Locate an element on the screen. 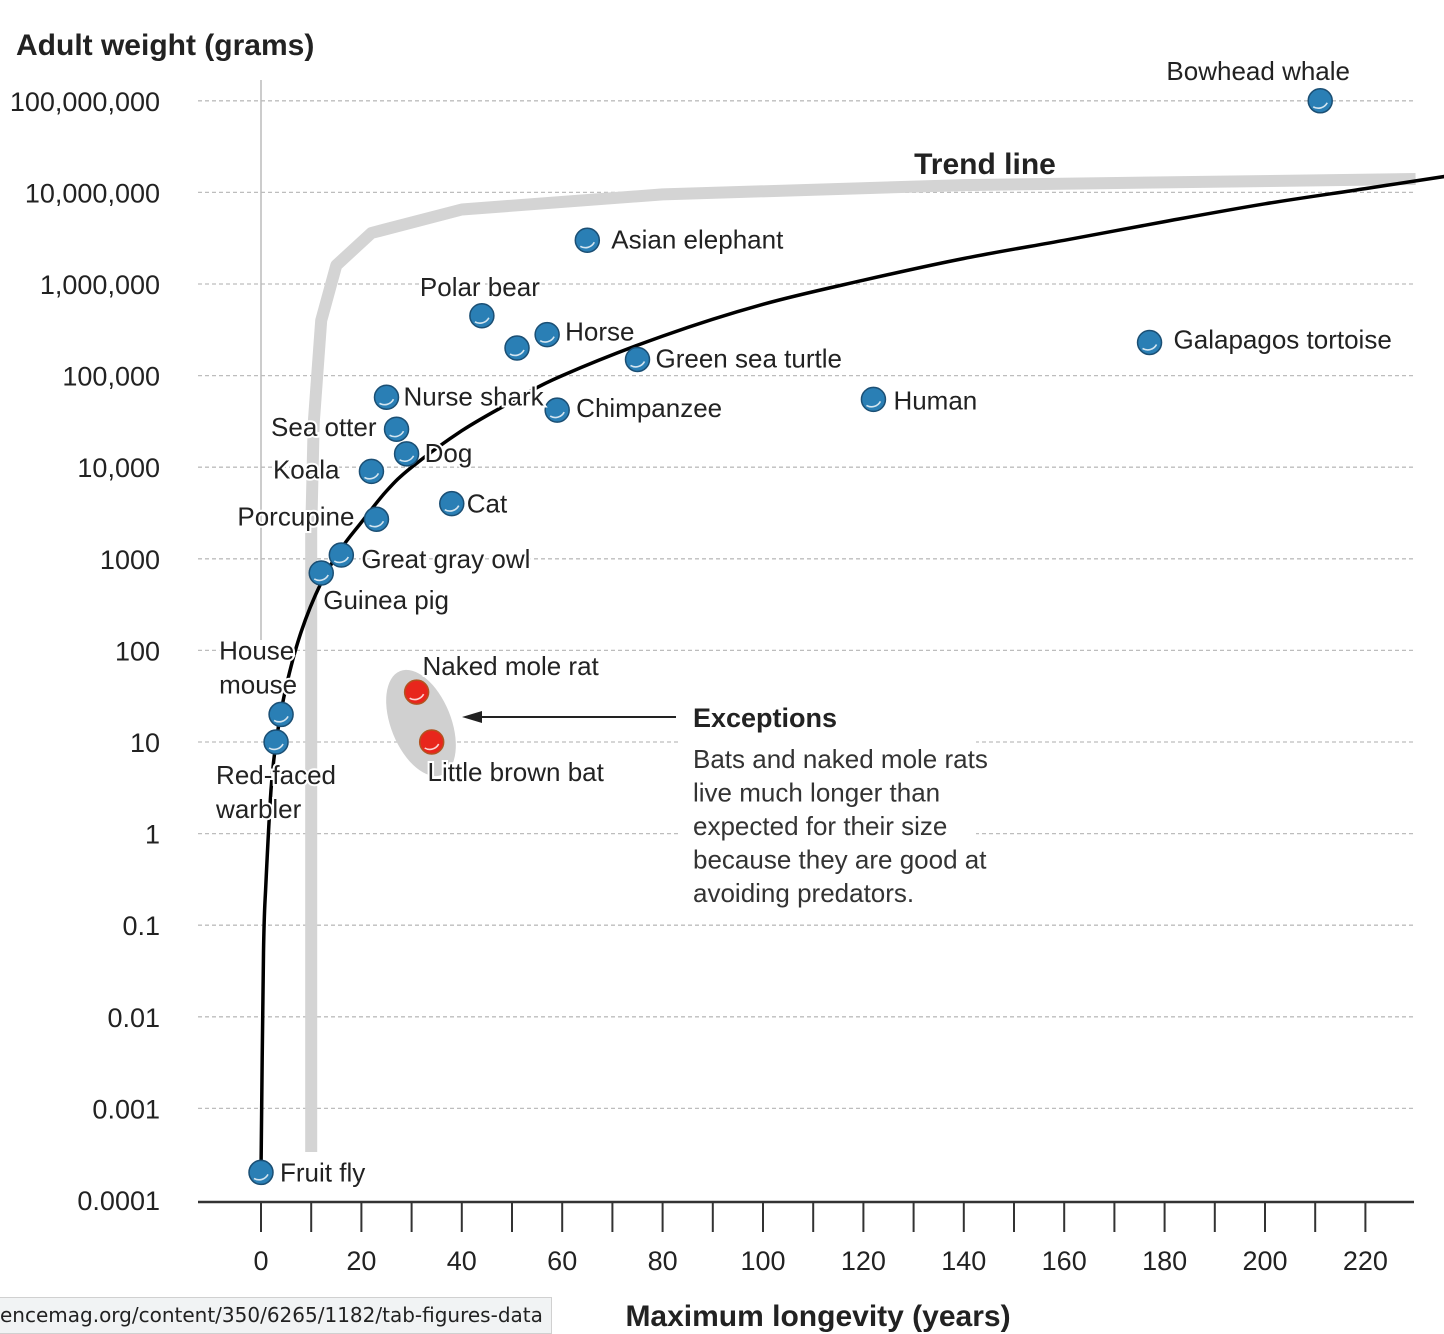  y-tick-label: 10,000,000 is located at coordinates (92, 193).